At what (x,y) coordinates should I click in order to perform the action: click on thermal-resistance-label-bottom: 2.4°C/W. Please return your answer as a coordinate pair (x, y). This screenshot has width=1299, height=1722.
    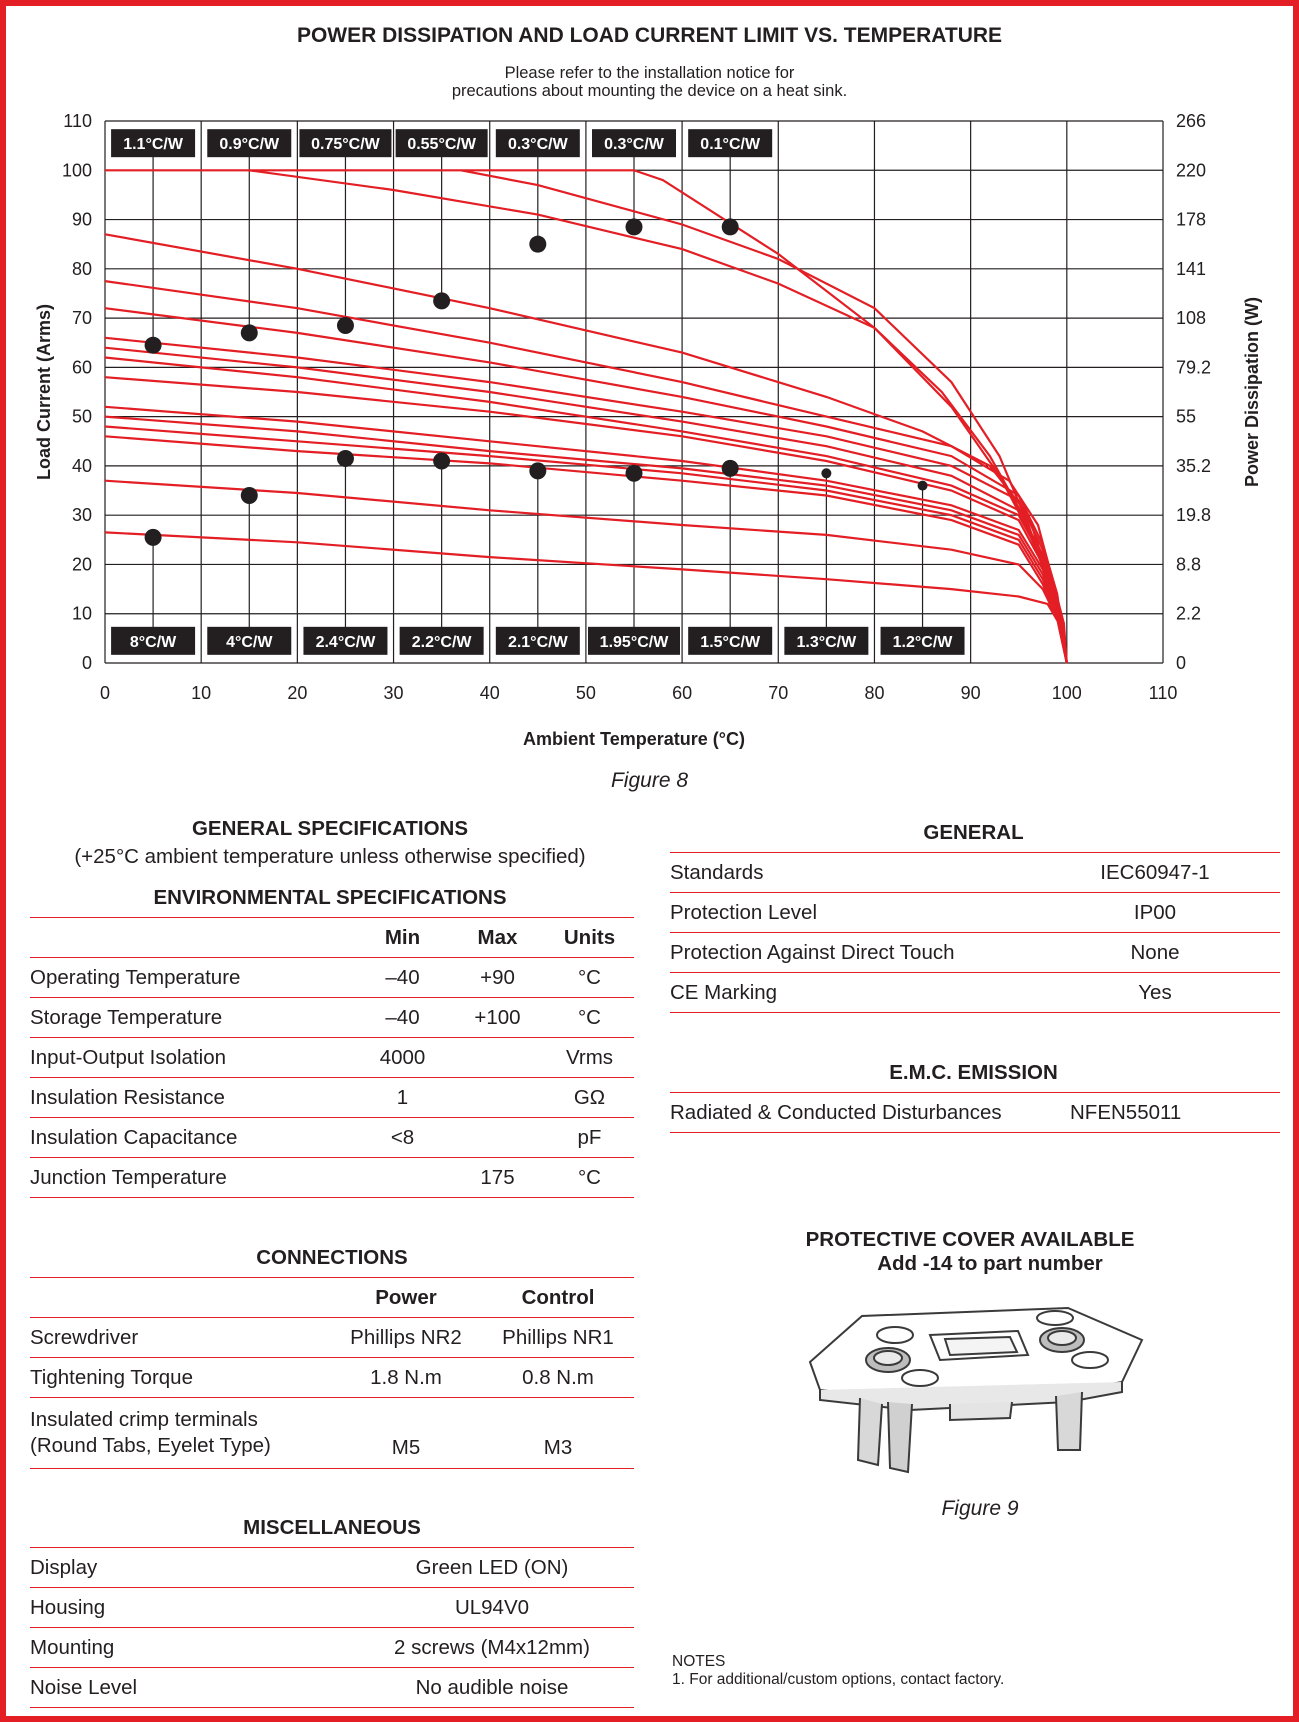
    Looking at the image, I should click on (346, 642).